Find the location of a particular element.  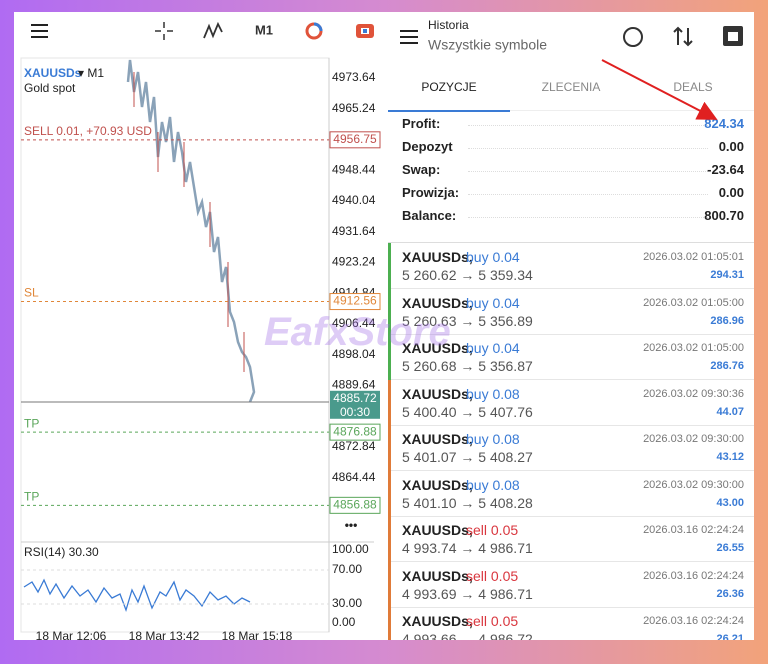

timeframe-button: M1 is located at coordinates (264, 29).